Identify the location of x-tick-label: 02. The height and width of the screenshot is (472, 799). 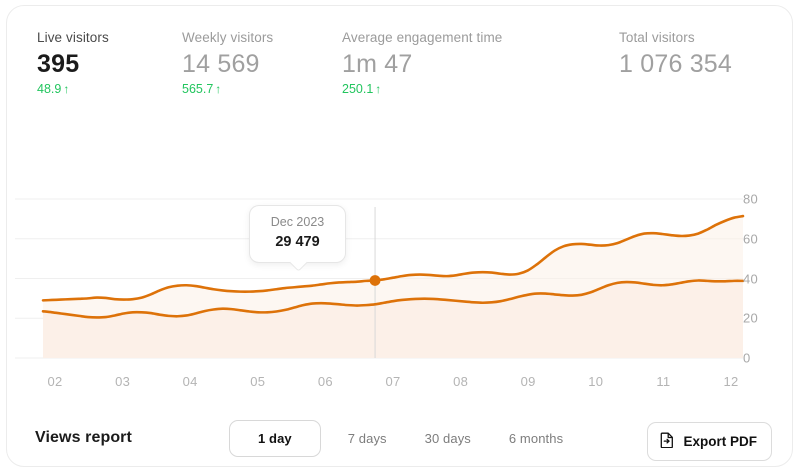
(55, 381).